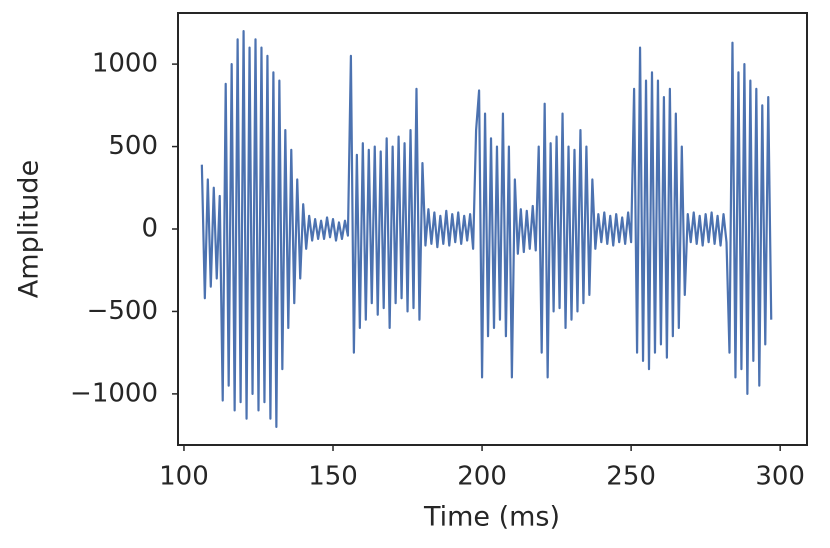 This screenshot has width=830, height=548. Describe the element at coordinates (631, 477) in the screenshot. I see `x-tick-label: 250` at that location.